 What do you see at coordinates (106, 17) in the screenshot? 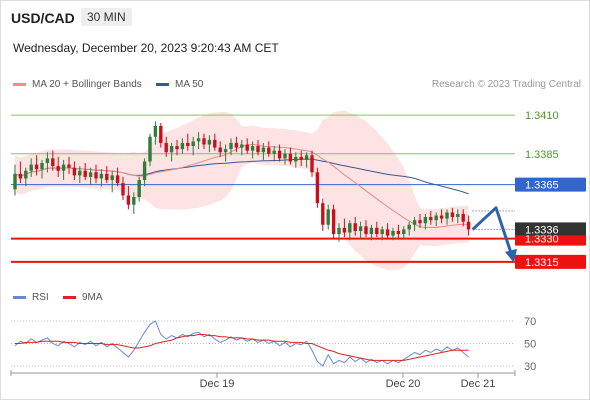
I see `timeframe-badge: 30 MIN` at bounding box center [106, 17].